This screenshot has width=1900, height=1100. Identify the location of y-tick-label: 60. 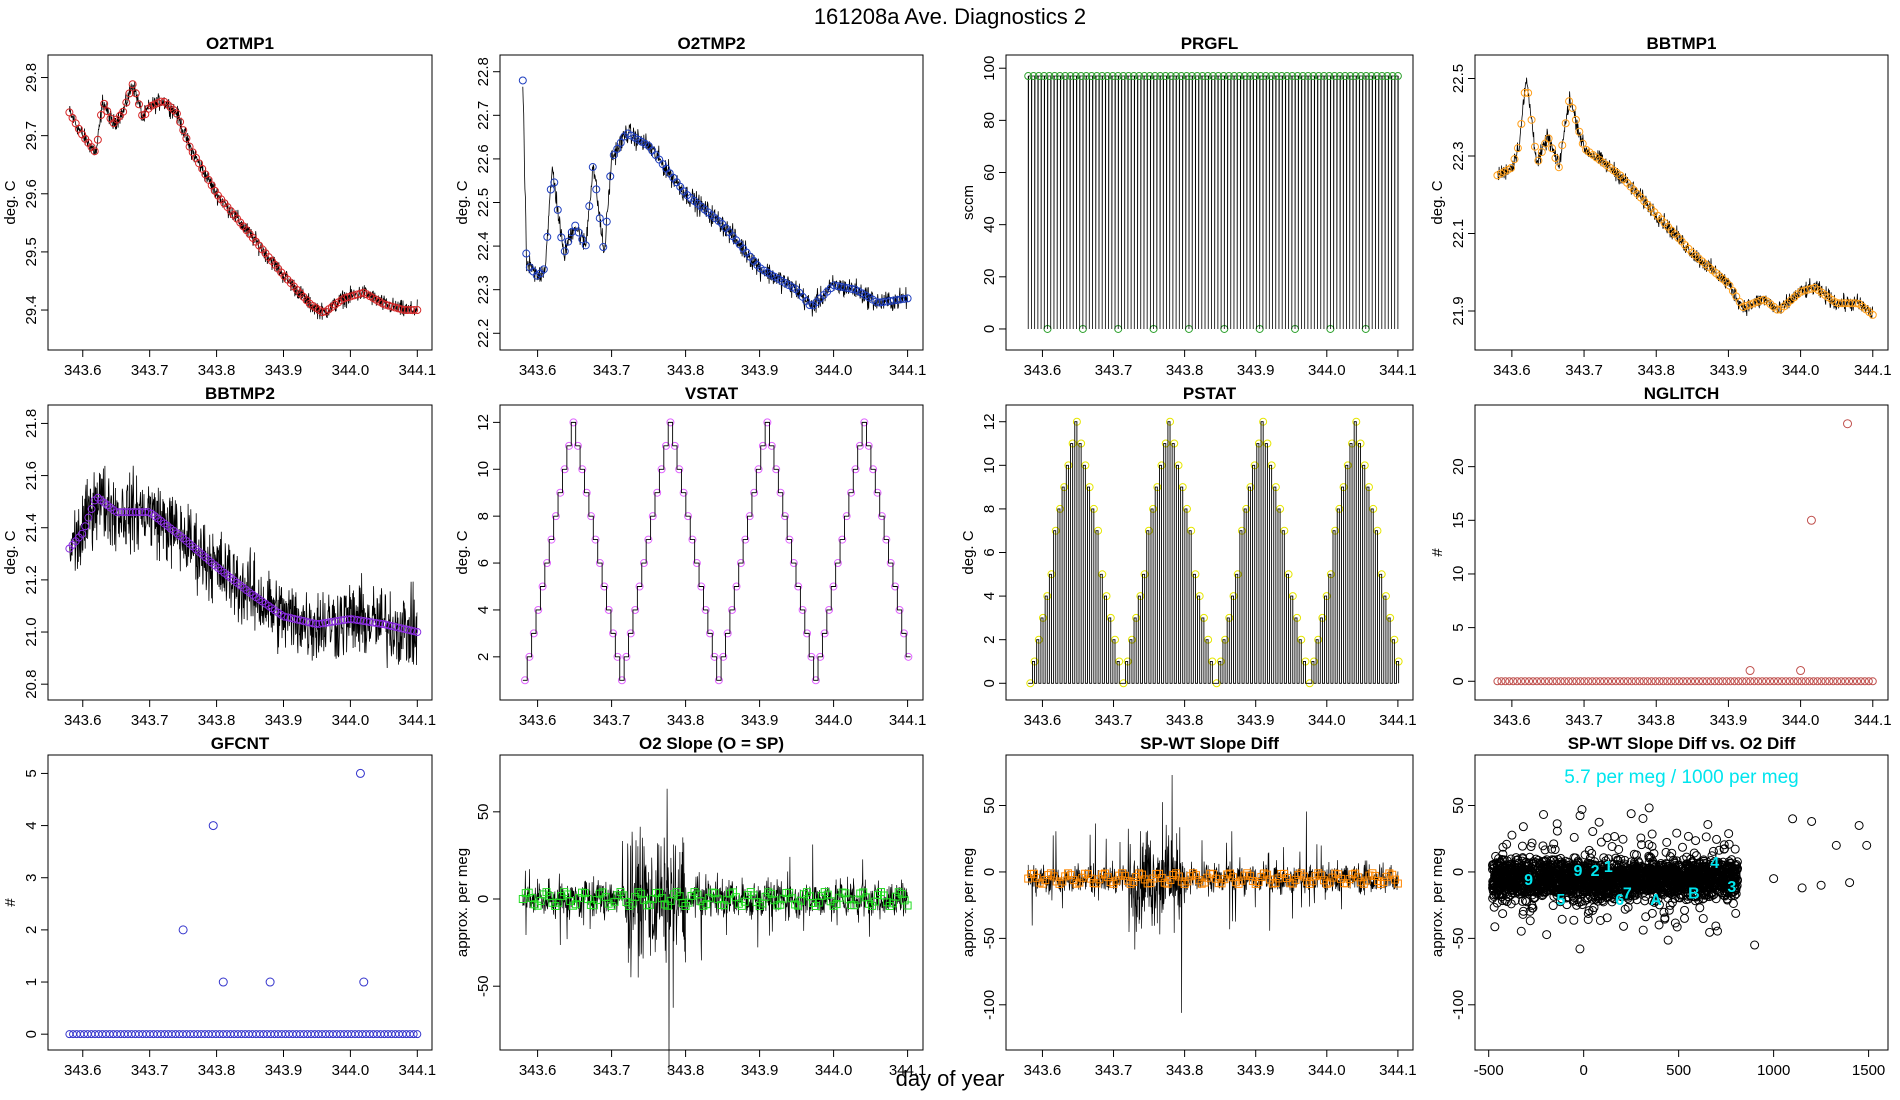
(989, 172).